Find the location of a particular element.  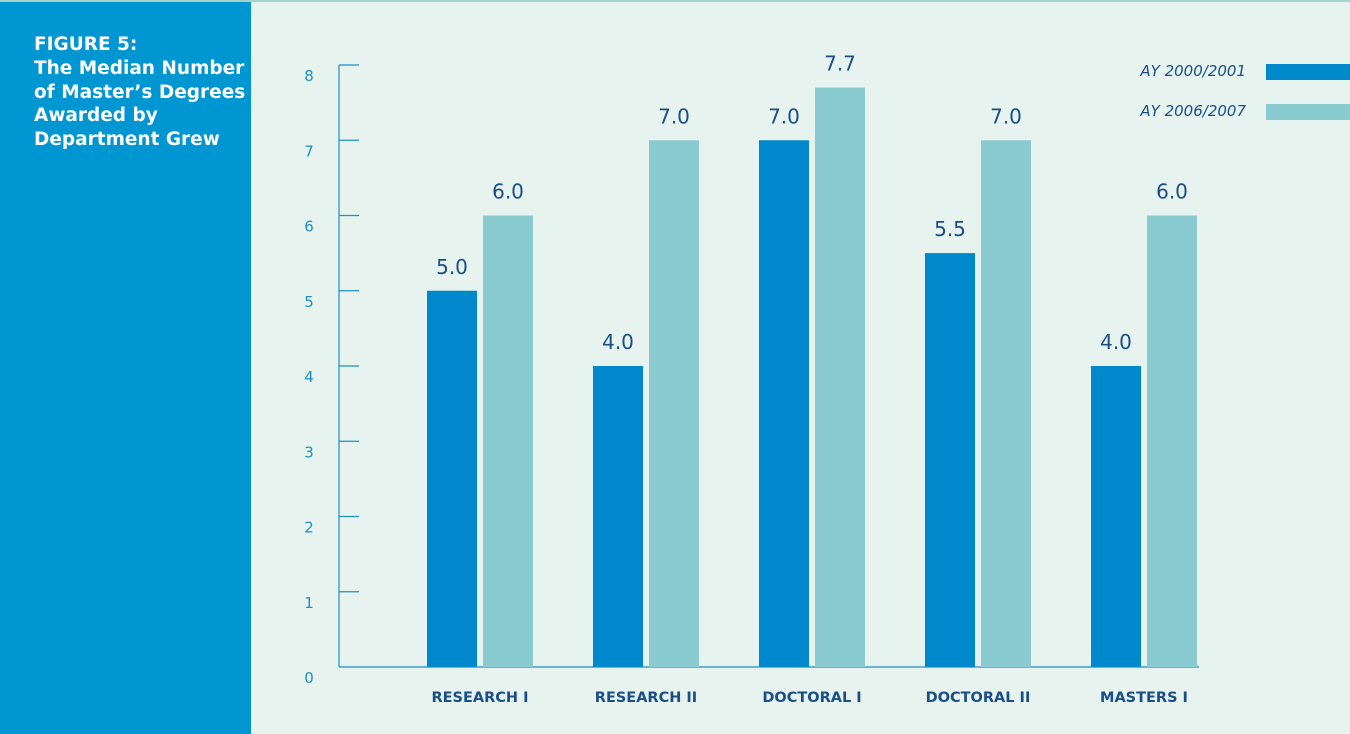

bar-value-label: 5.0 is located at coordinates (452, 267).